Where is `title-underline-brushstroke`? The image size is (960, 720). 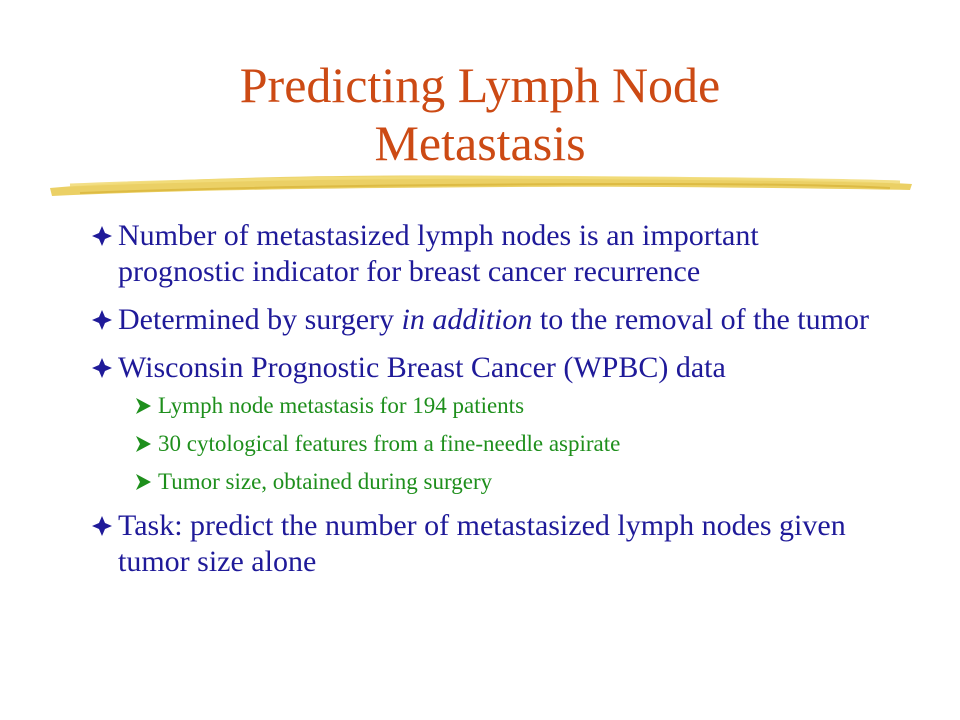
title-underline-brushstroke is located at coordinates (481, 185).